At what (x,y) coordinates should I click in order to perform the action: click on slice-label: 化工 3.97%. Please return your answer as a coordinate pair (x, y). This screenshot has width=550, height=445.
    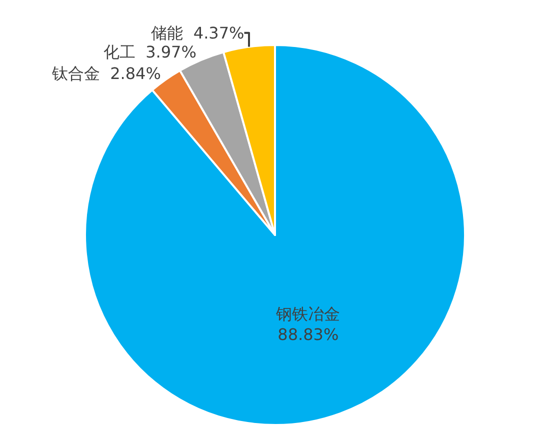
    Looking at the image, I should click on (149, 52).